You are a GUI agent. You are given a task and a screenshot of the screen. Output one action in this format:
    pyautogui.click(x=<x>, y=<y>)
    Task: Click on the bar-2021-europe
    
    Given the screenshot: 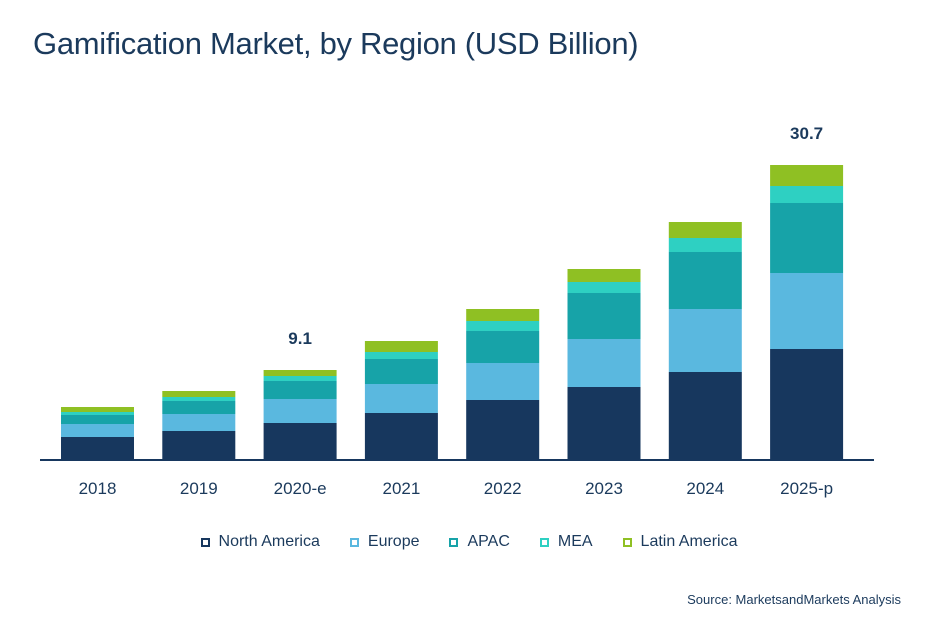 What is the action you would take?
    pyautogui.click(x=401, y=398)
    